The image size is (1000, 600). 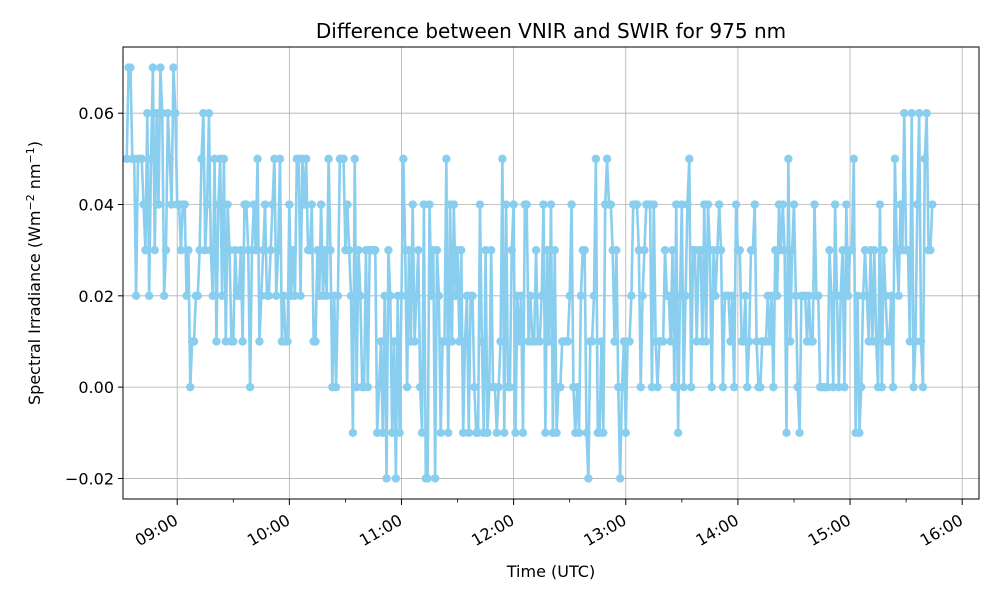 What do you see at coordinates (96, 205) in the screenshot?
I see `y-tick-label: 0.04` at bounding box center [96, 205].